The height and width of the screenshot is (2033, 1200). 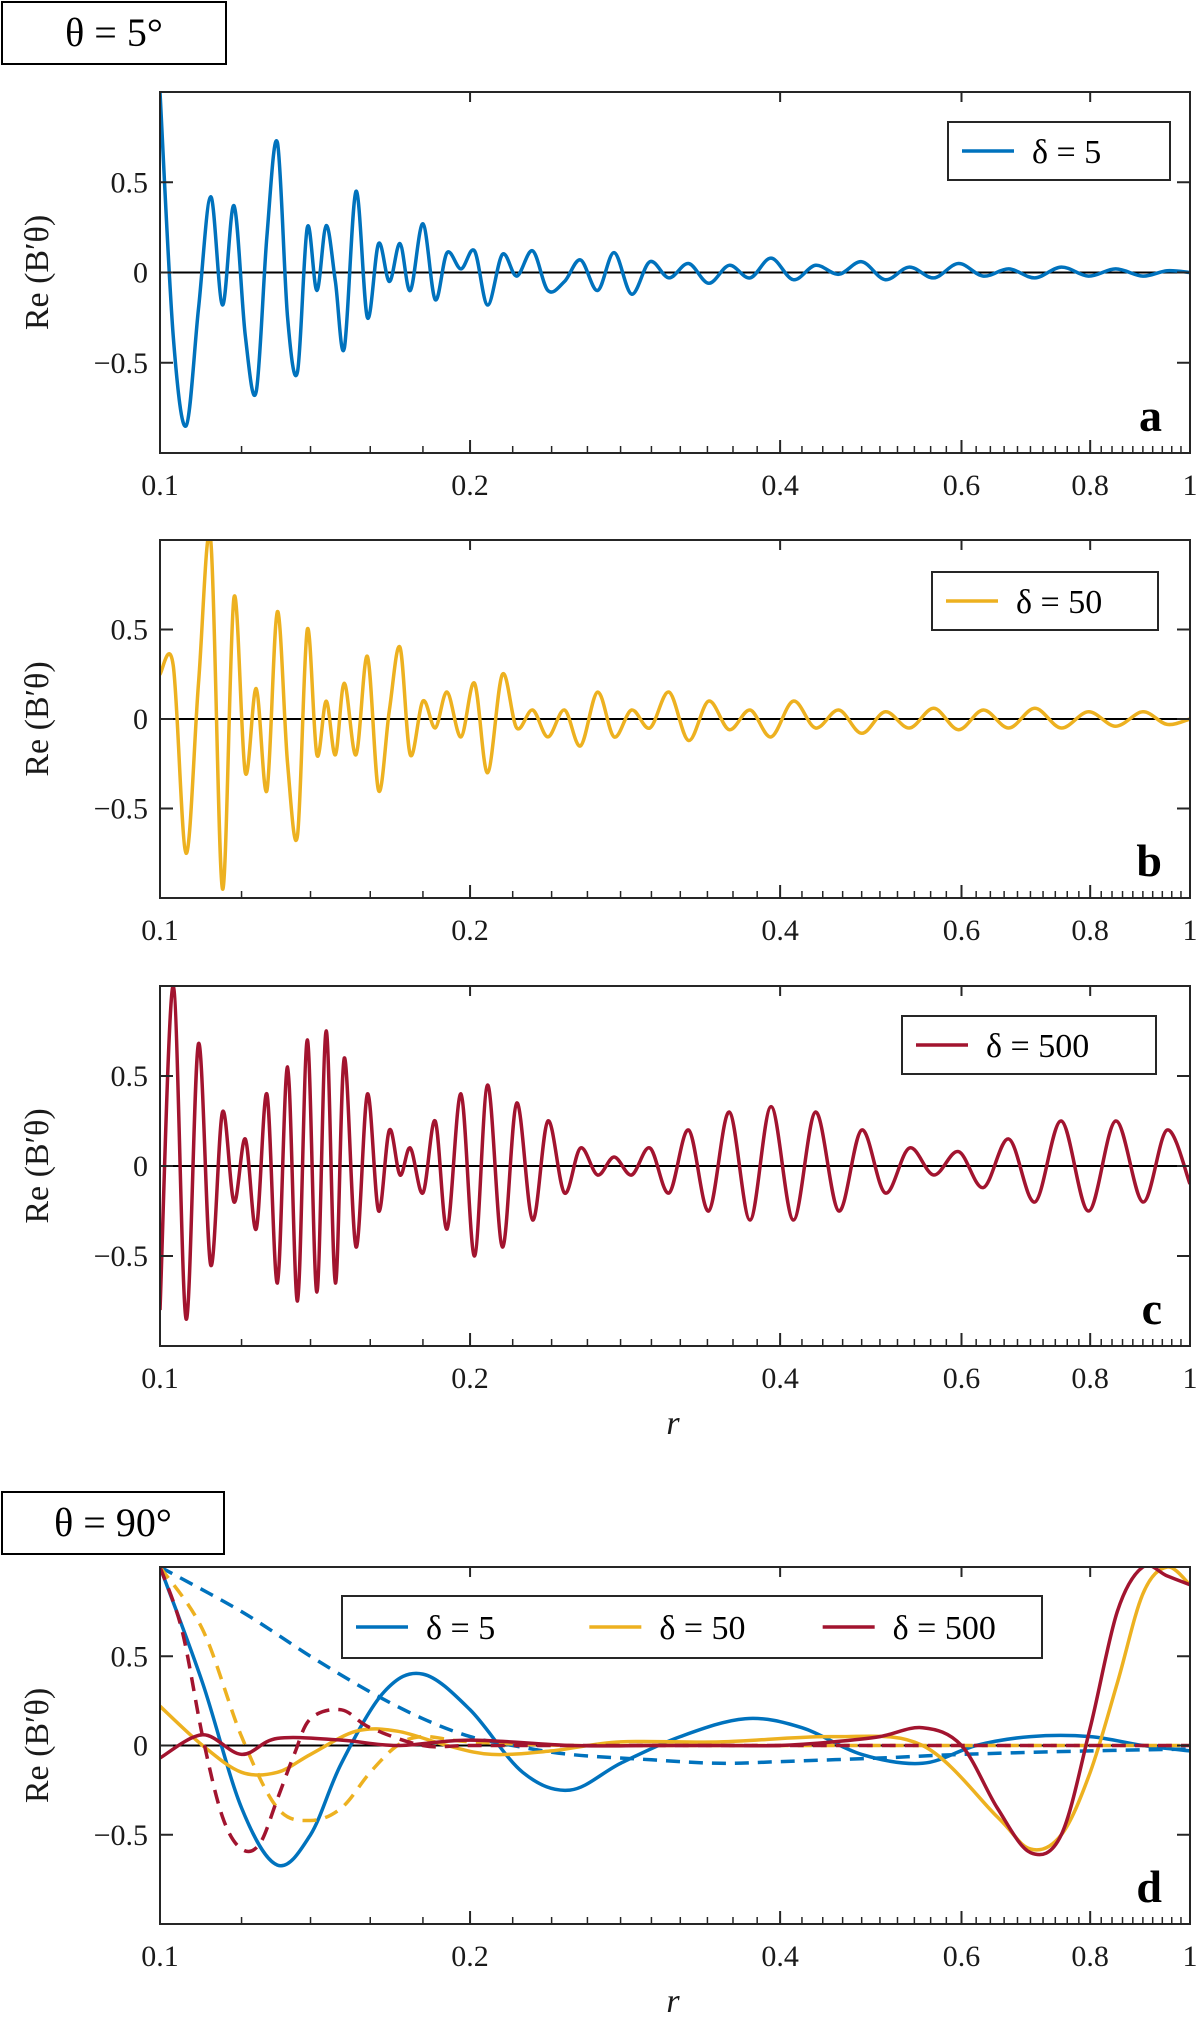 I want to click on panel-letter: b, so click(x=1149, y=860).